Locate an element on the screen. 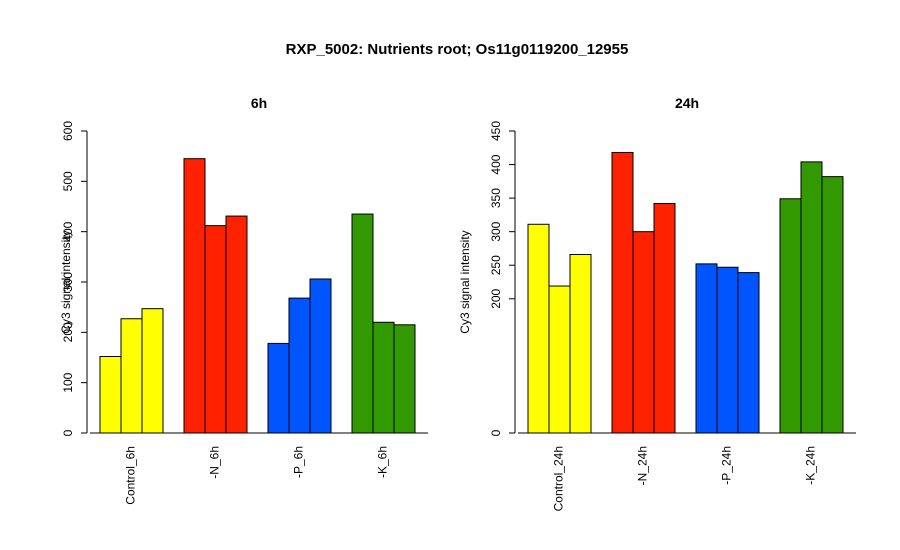 The image size is (900, 550). x-tick-label-24h-1: -N_24h is located at coordinates (643, 465).